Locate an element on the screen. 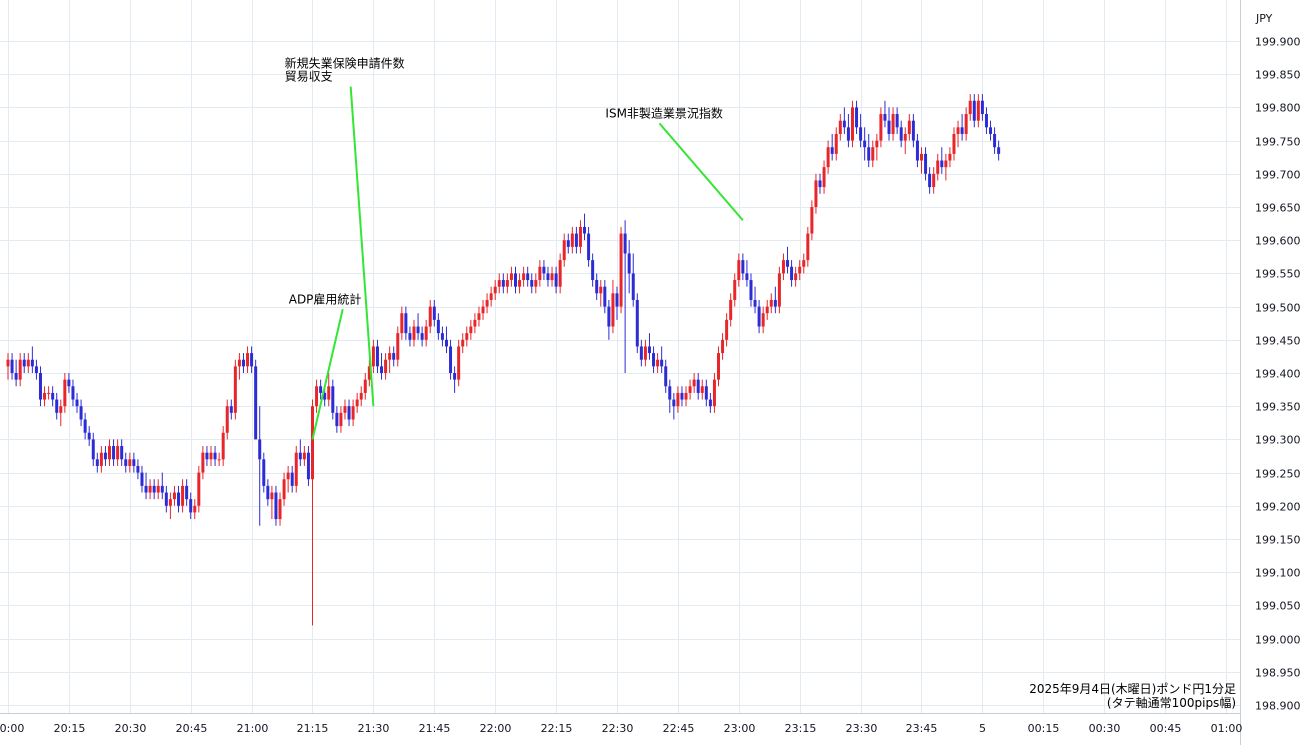  time-tick-label: 20:00 is located at coordinates (12, 728).